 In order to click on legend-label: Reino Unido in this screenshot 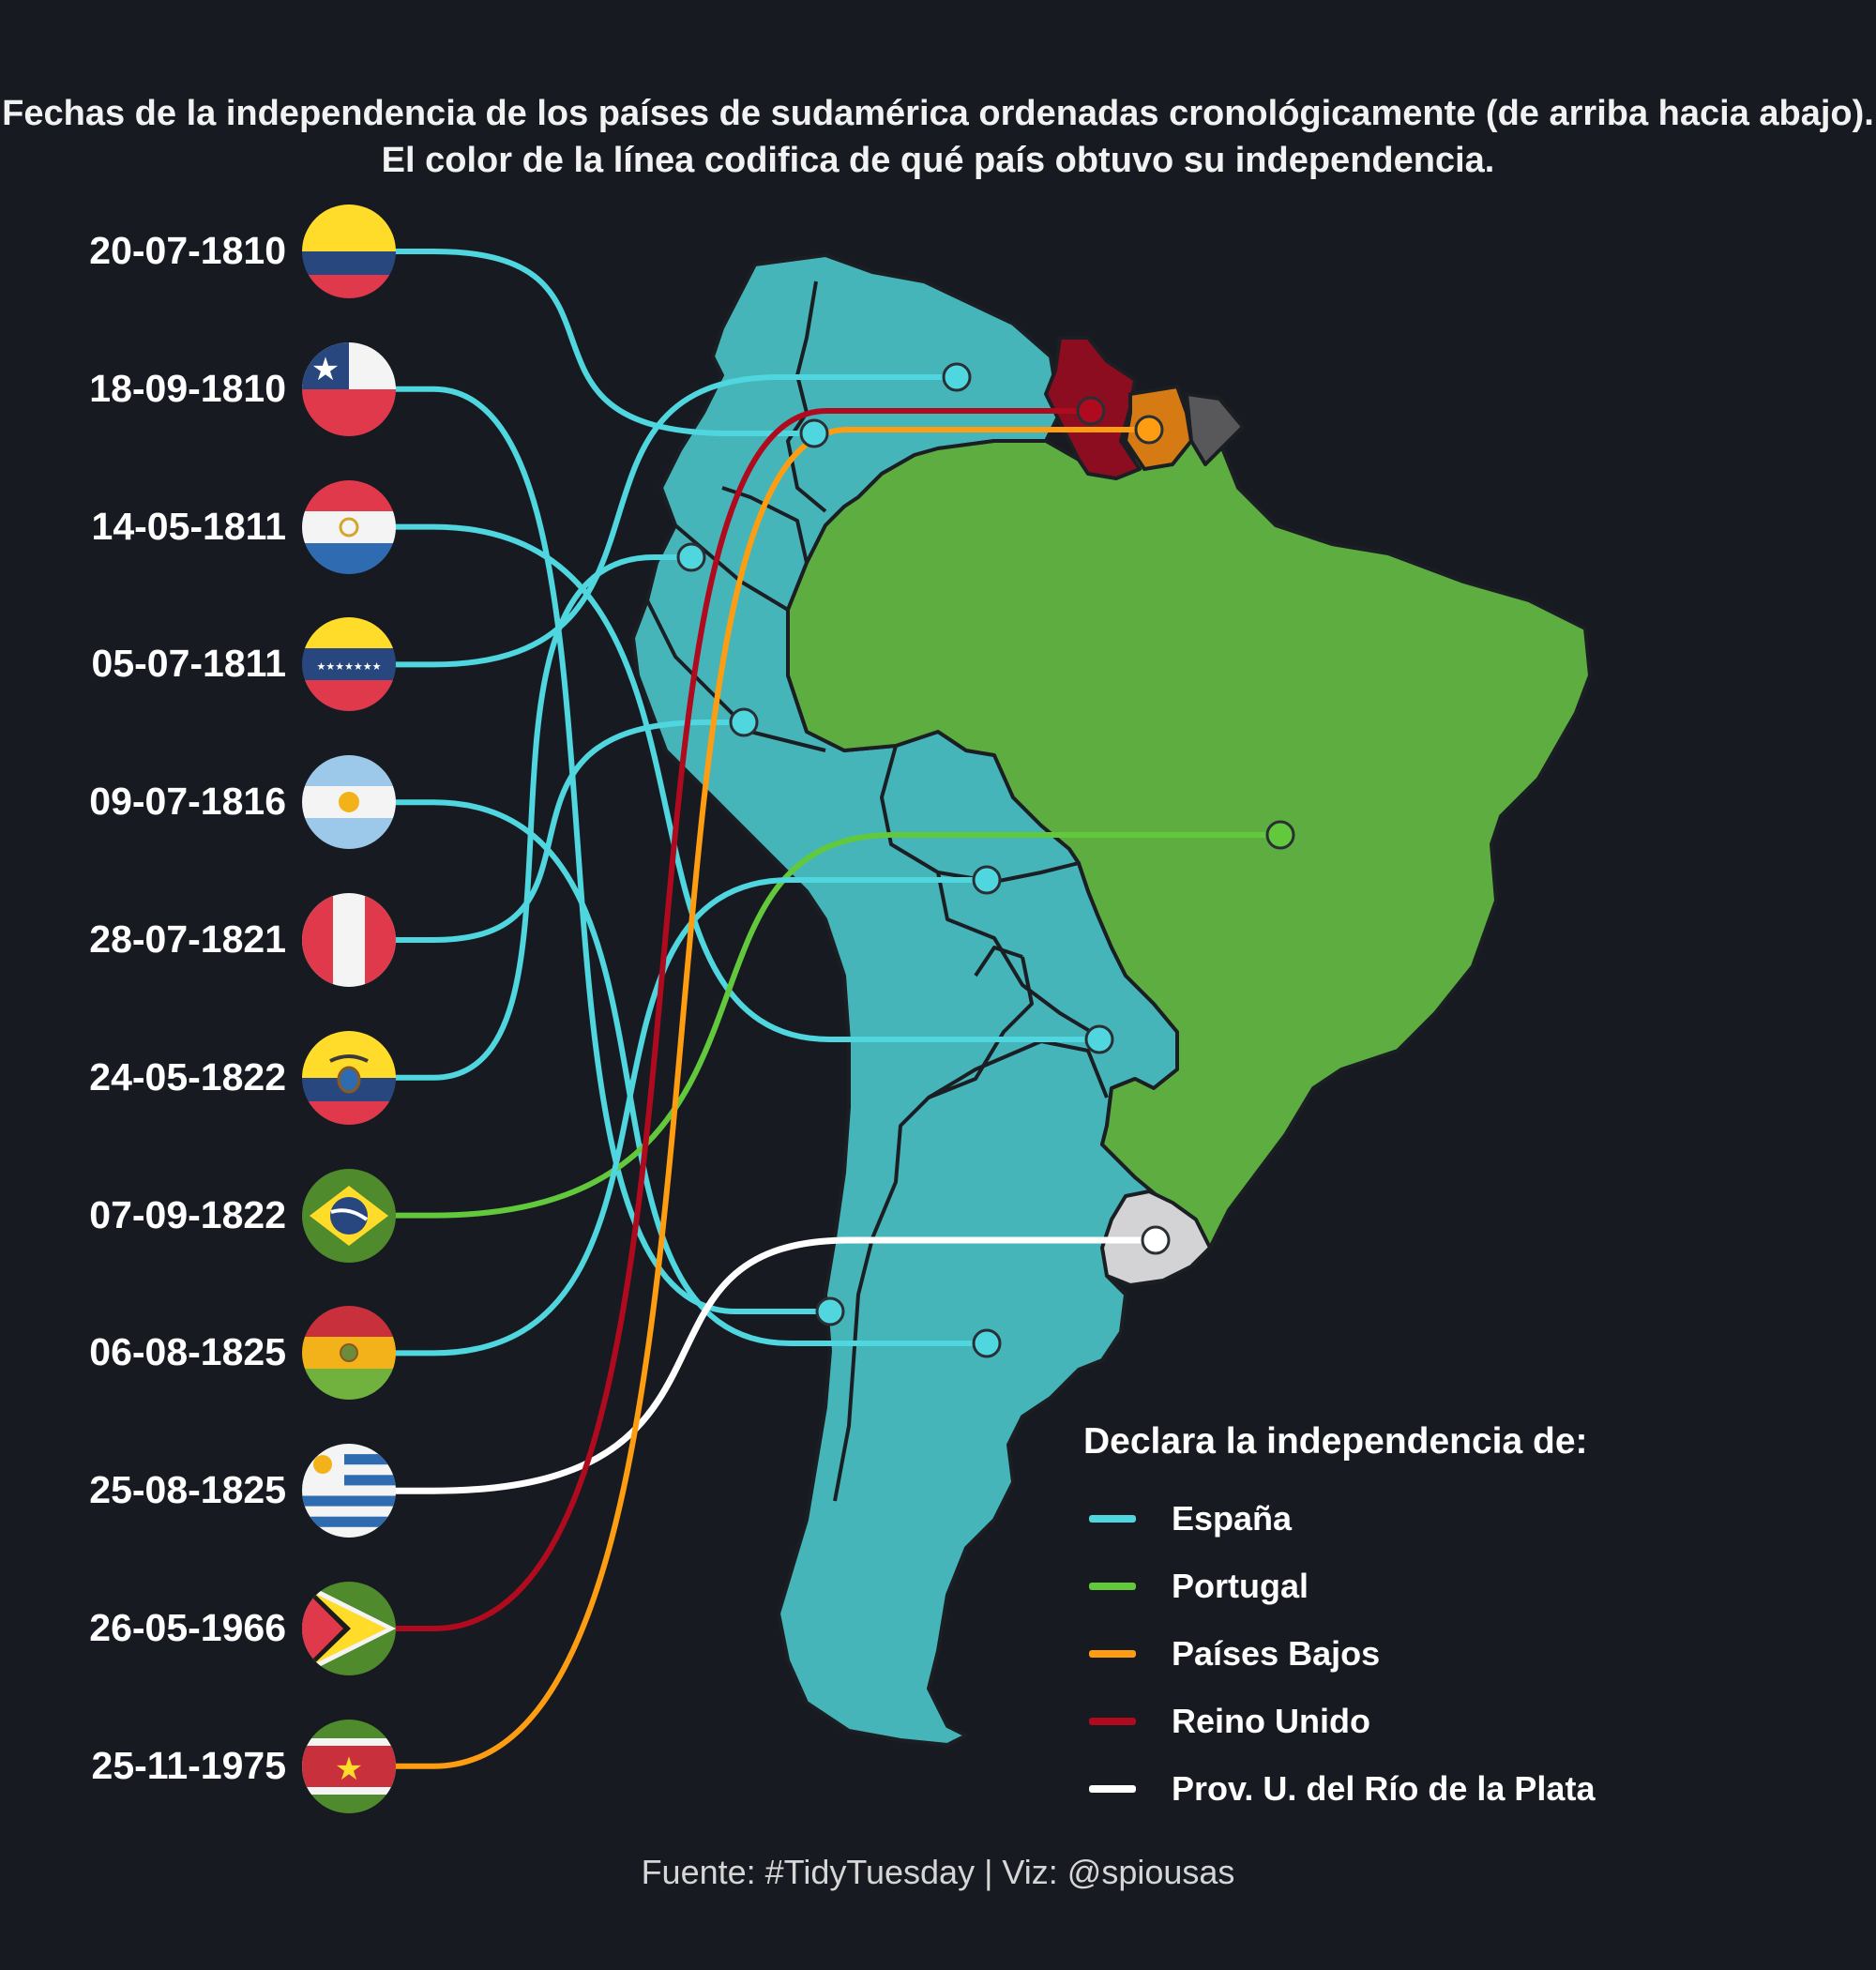, I will do `click(1271, 1721)`.